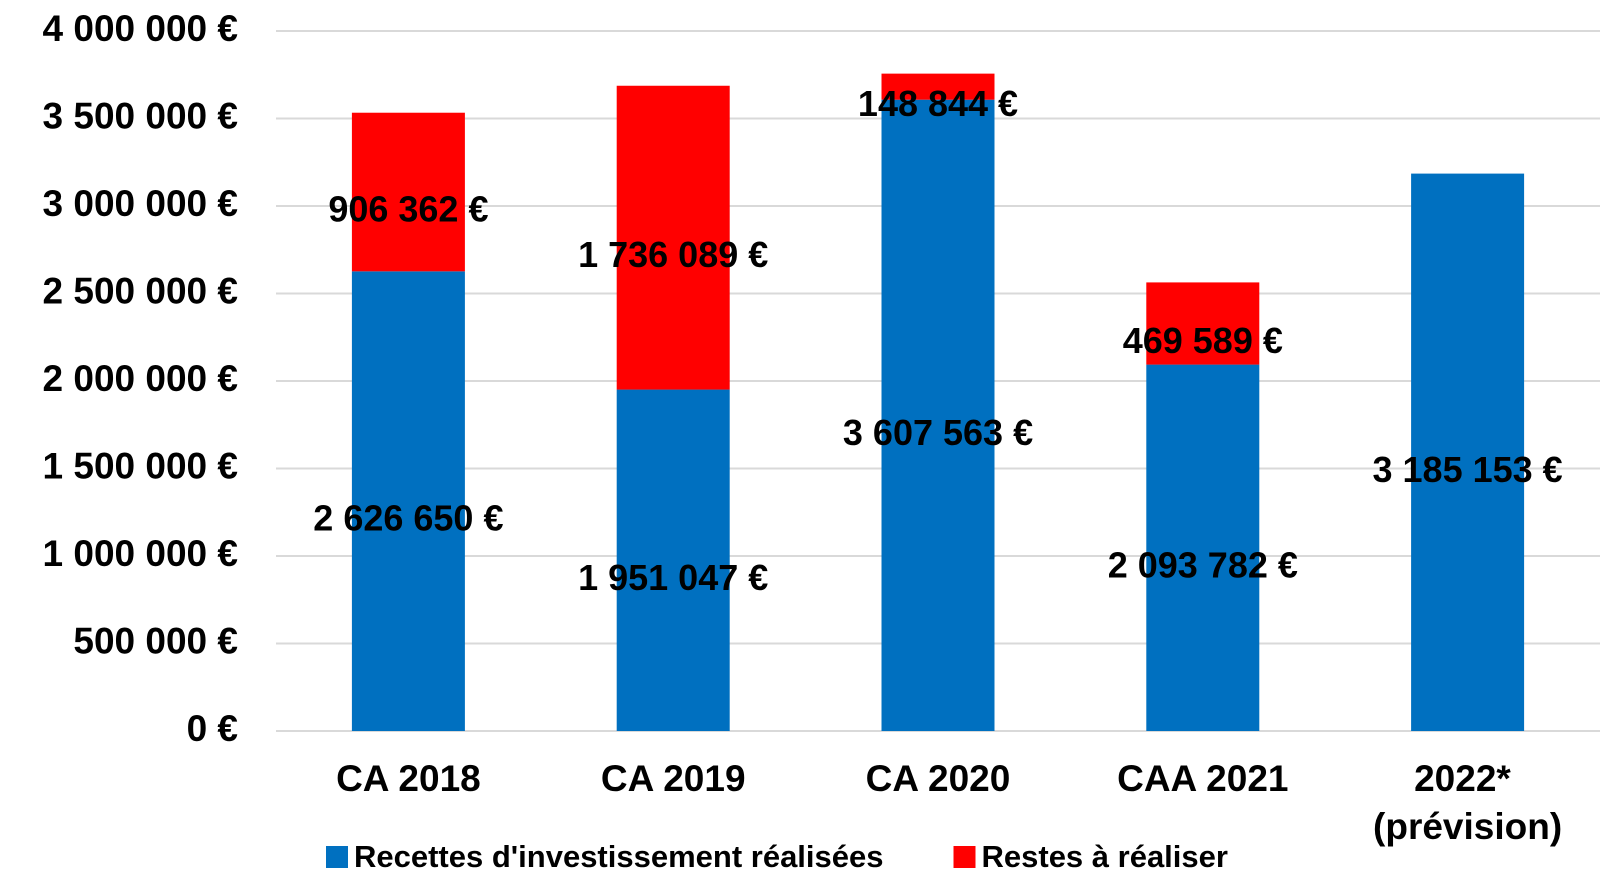  What do you see at coordinates (1468, 469) in the screenshot?
I see `value-label: 3 185 153 €` at bounding box center [1468, 469].